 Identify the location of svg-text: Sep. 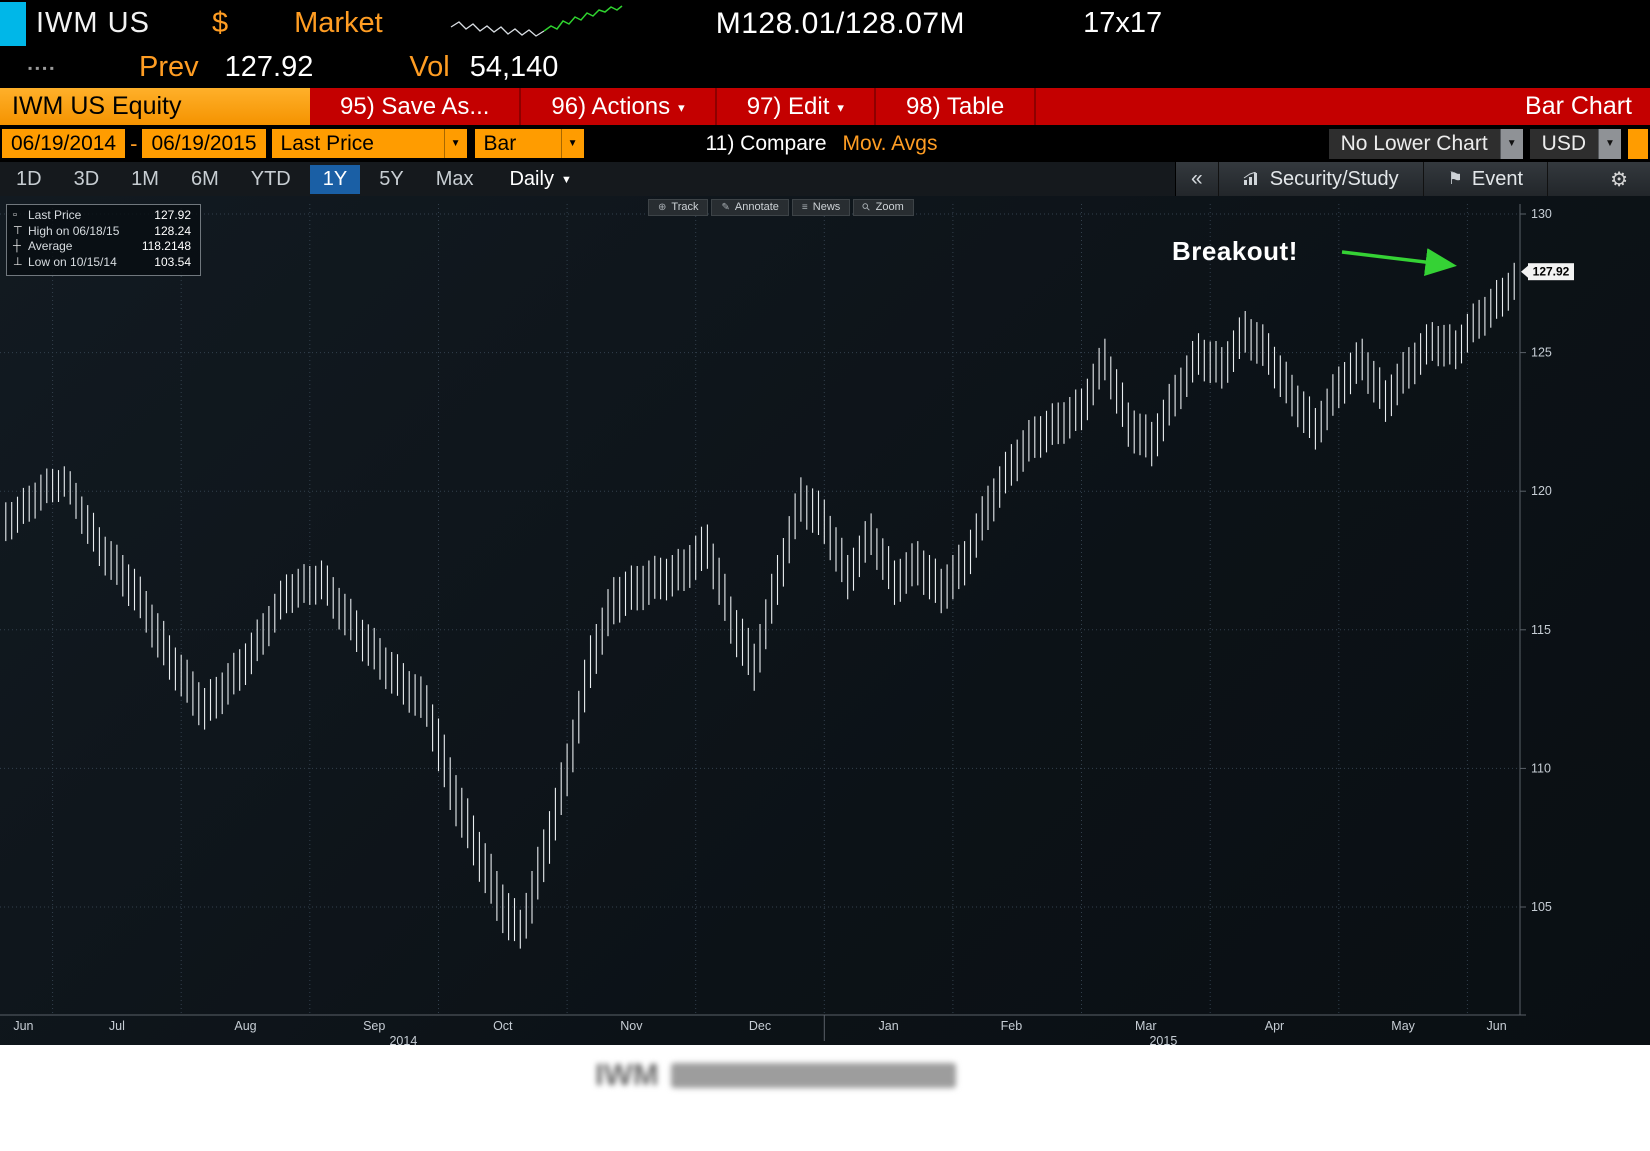
(374, 1026).